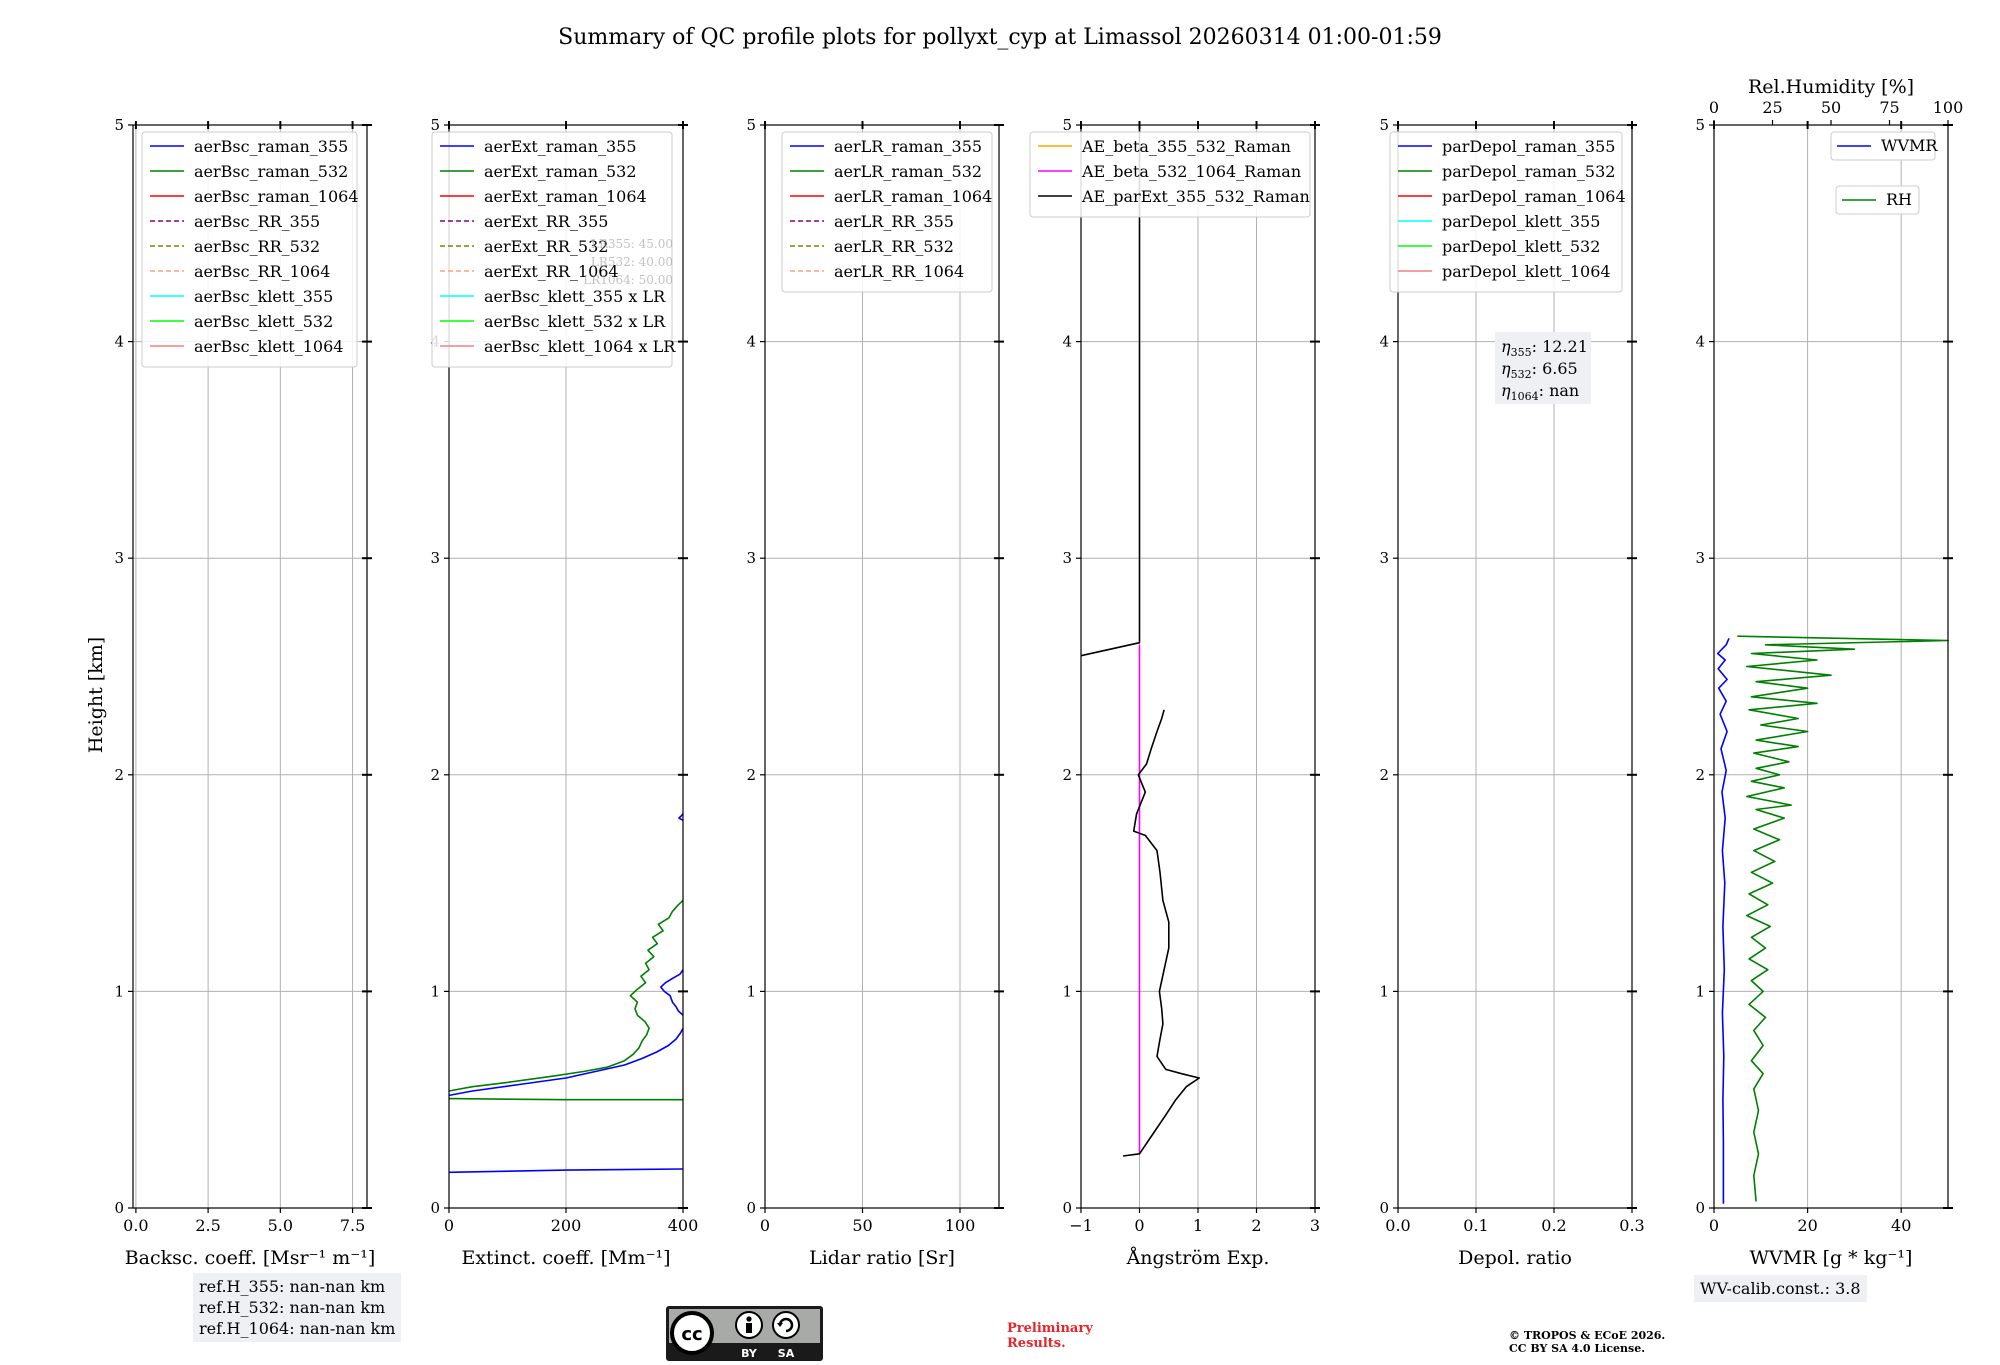  I want to click on wv-calibration-constant: WV-calib.const.: 3.8, so click(1780, 1288).